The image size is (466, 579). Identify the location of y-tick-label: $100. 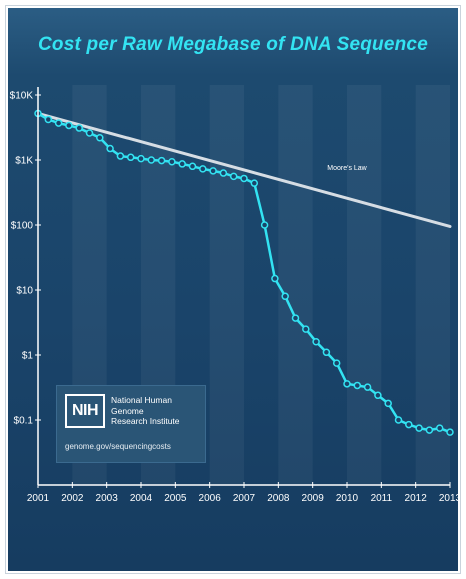
(22, 226).